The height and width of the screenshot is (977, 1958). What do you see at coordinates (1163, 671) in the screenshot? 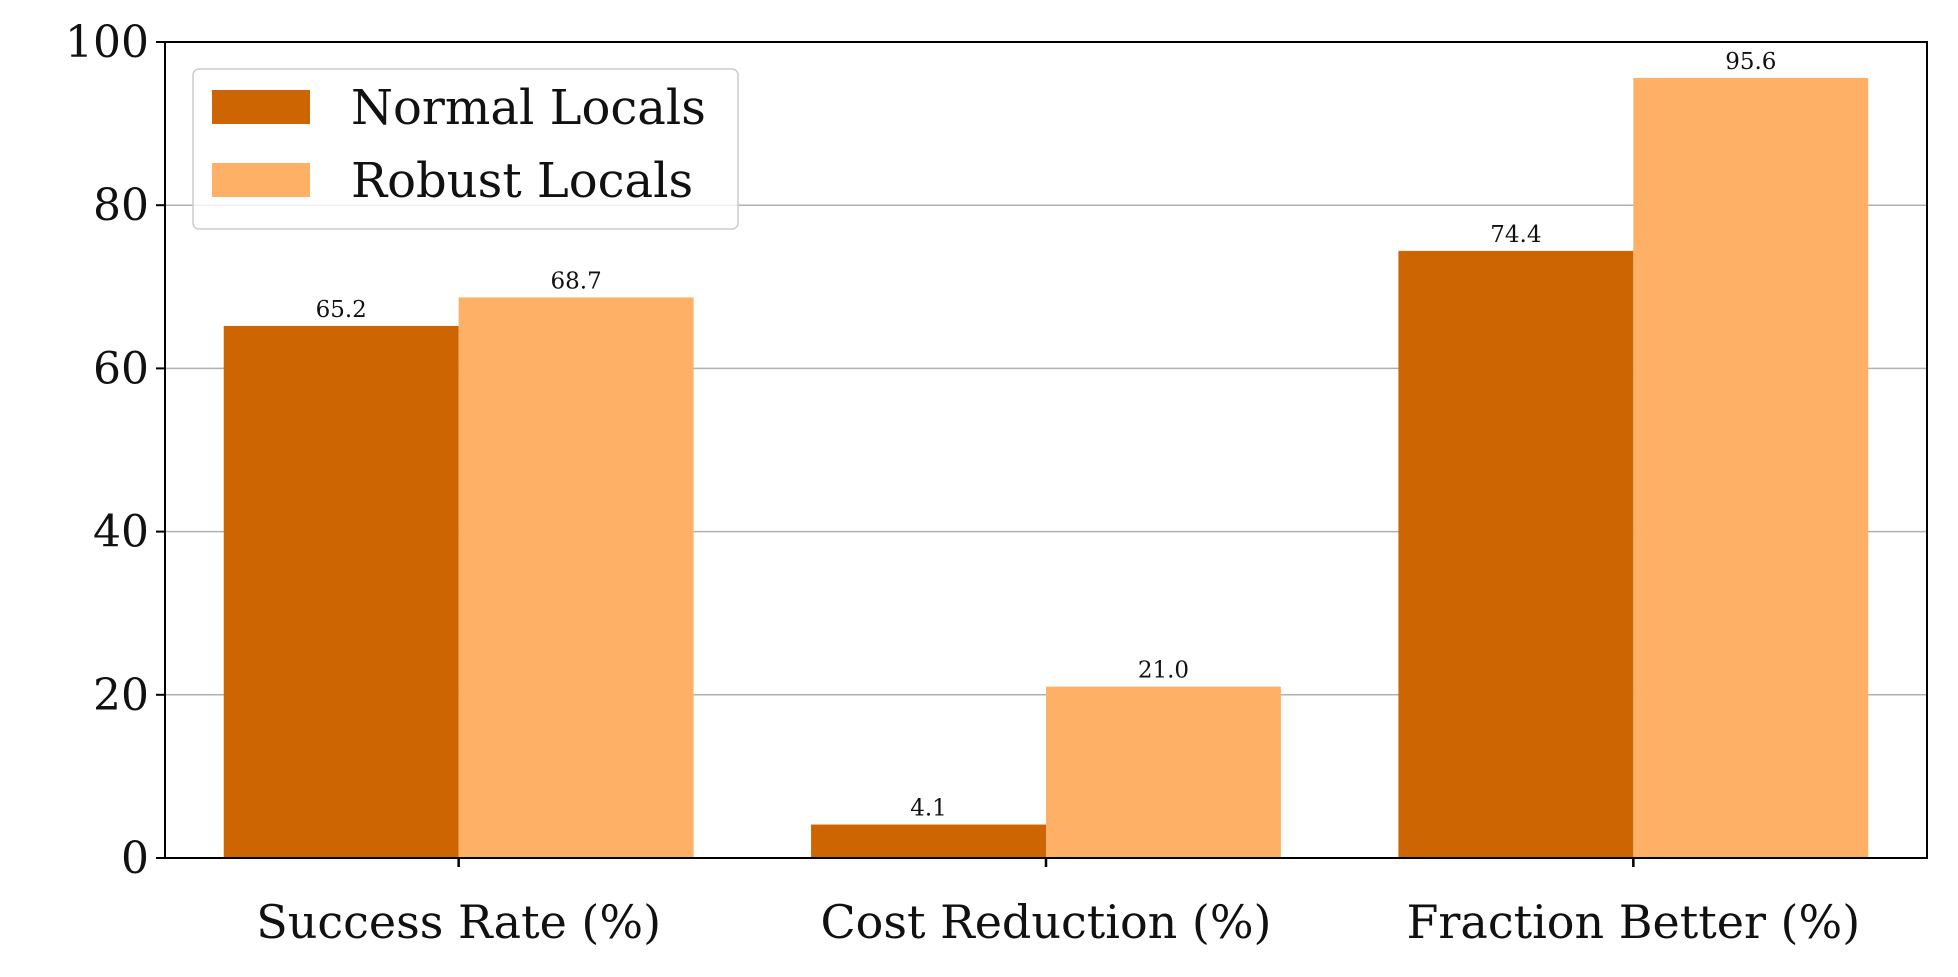
I see `bar-value-label: 21.0` at bounding box center [1163, 671].